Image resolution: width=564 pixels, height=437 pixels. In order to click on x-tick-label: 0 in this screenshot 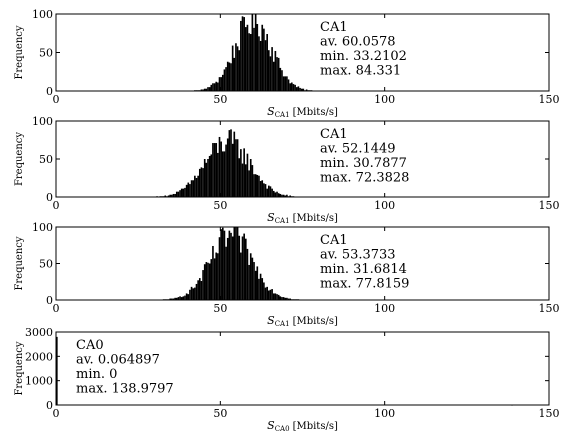, I will do `click(56, 205)`.